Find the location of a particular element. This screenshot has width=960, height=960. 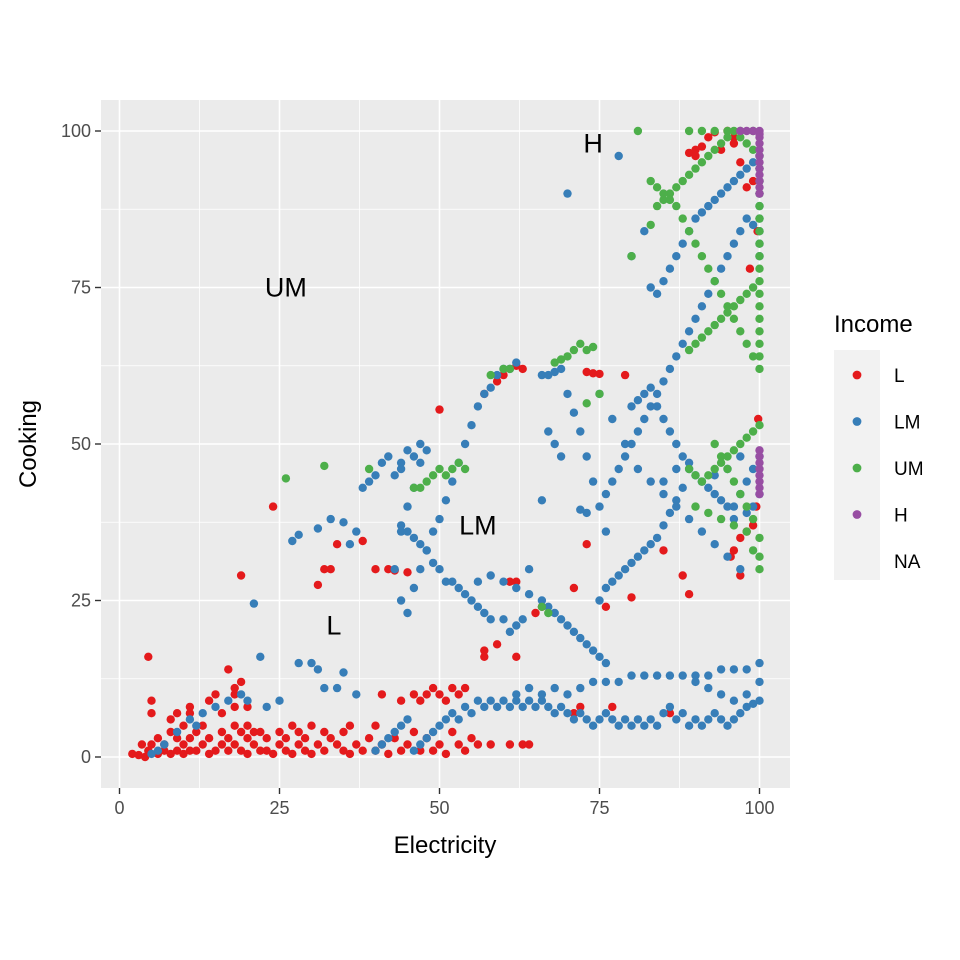

annotation-label: H is located at coordinates (593, 144).